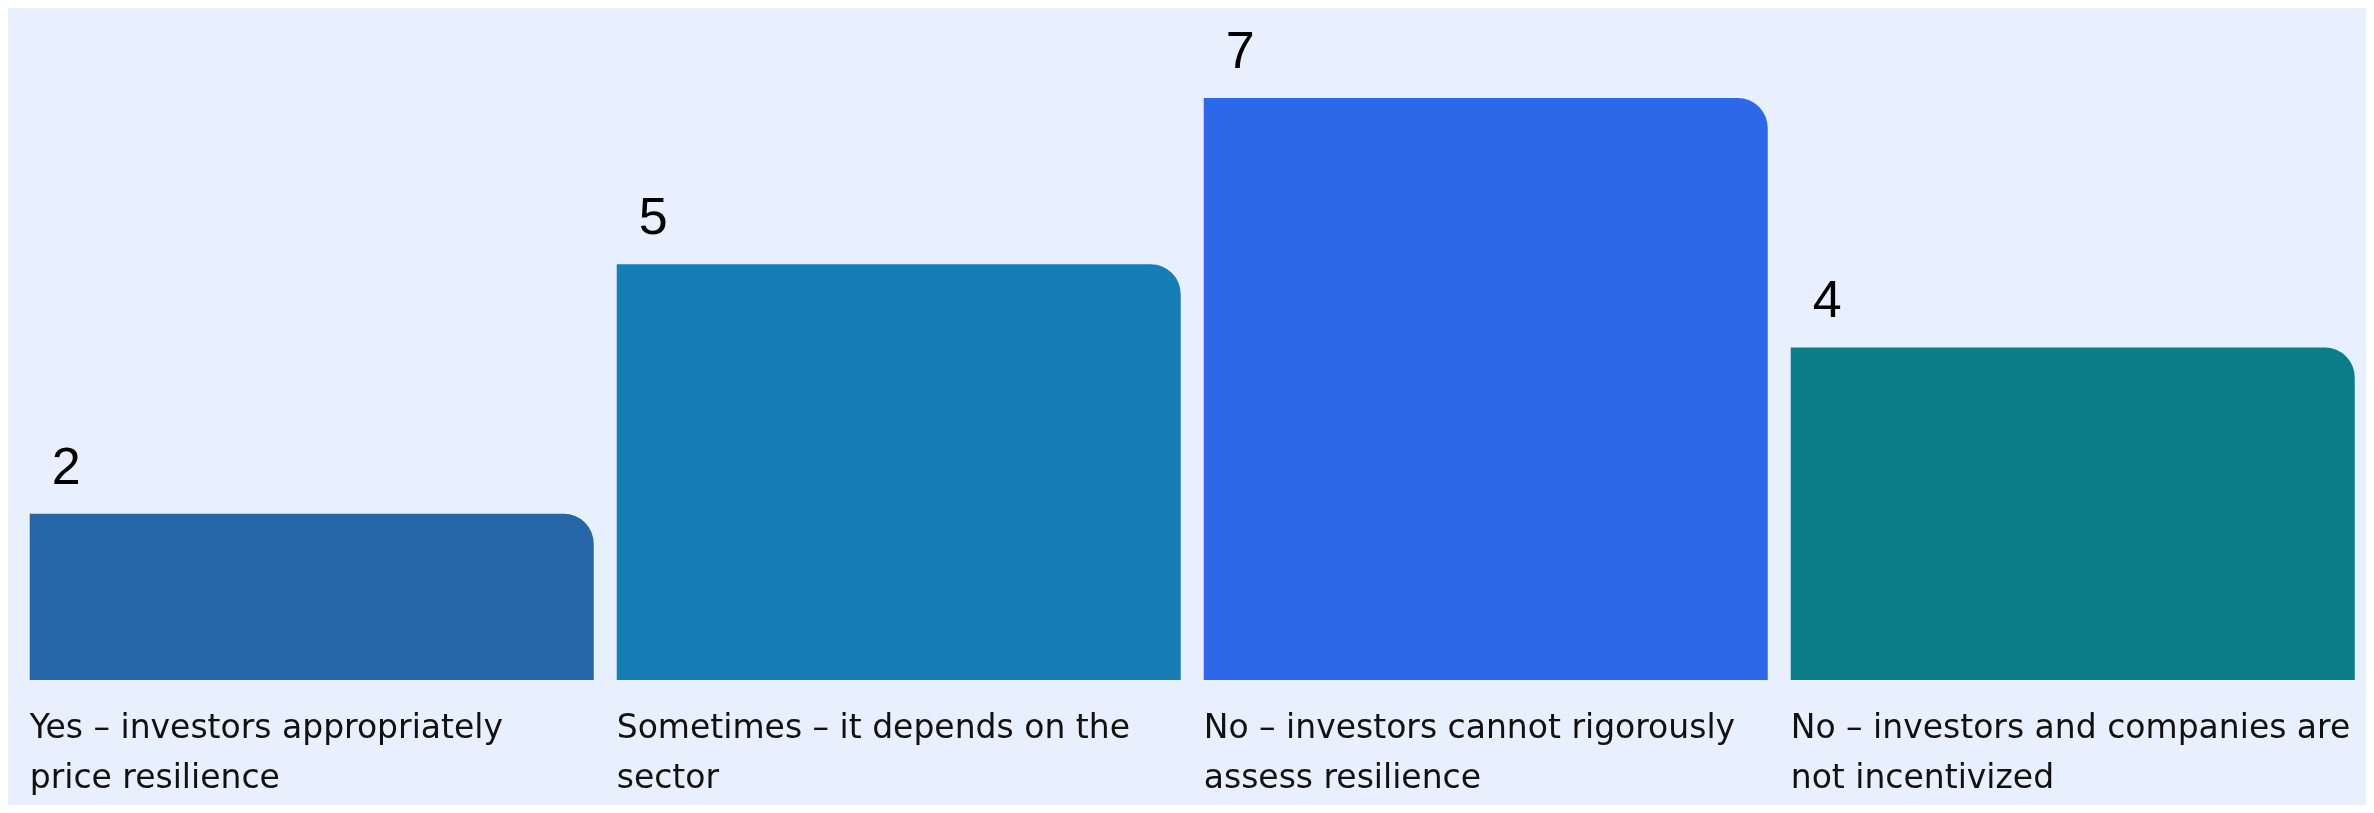 The height and width of the screenshot is (813, 2374). I want to click on data-label: 7, so click(1240, 50).